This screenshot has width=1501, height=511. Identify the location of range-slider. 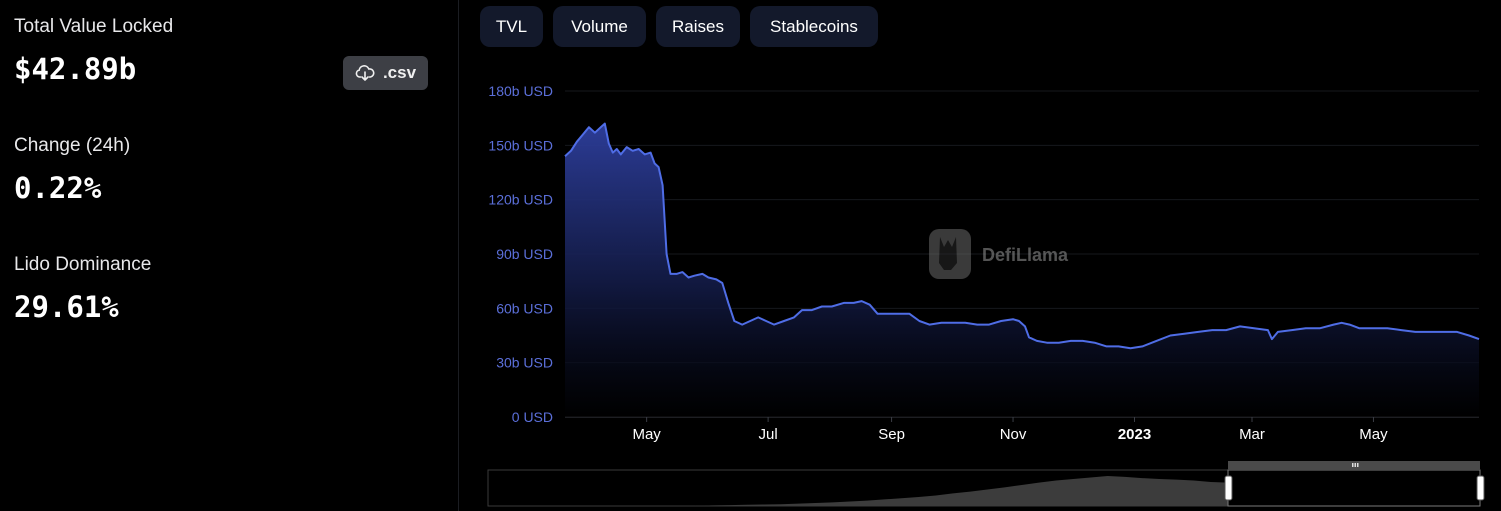
(986, 484).